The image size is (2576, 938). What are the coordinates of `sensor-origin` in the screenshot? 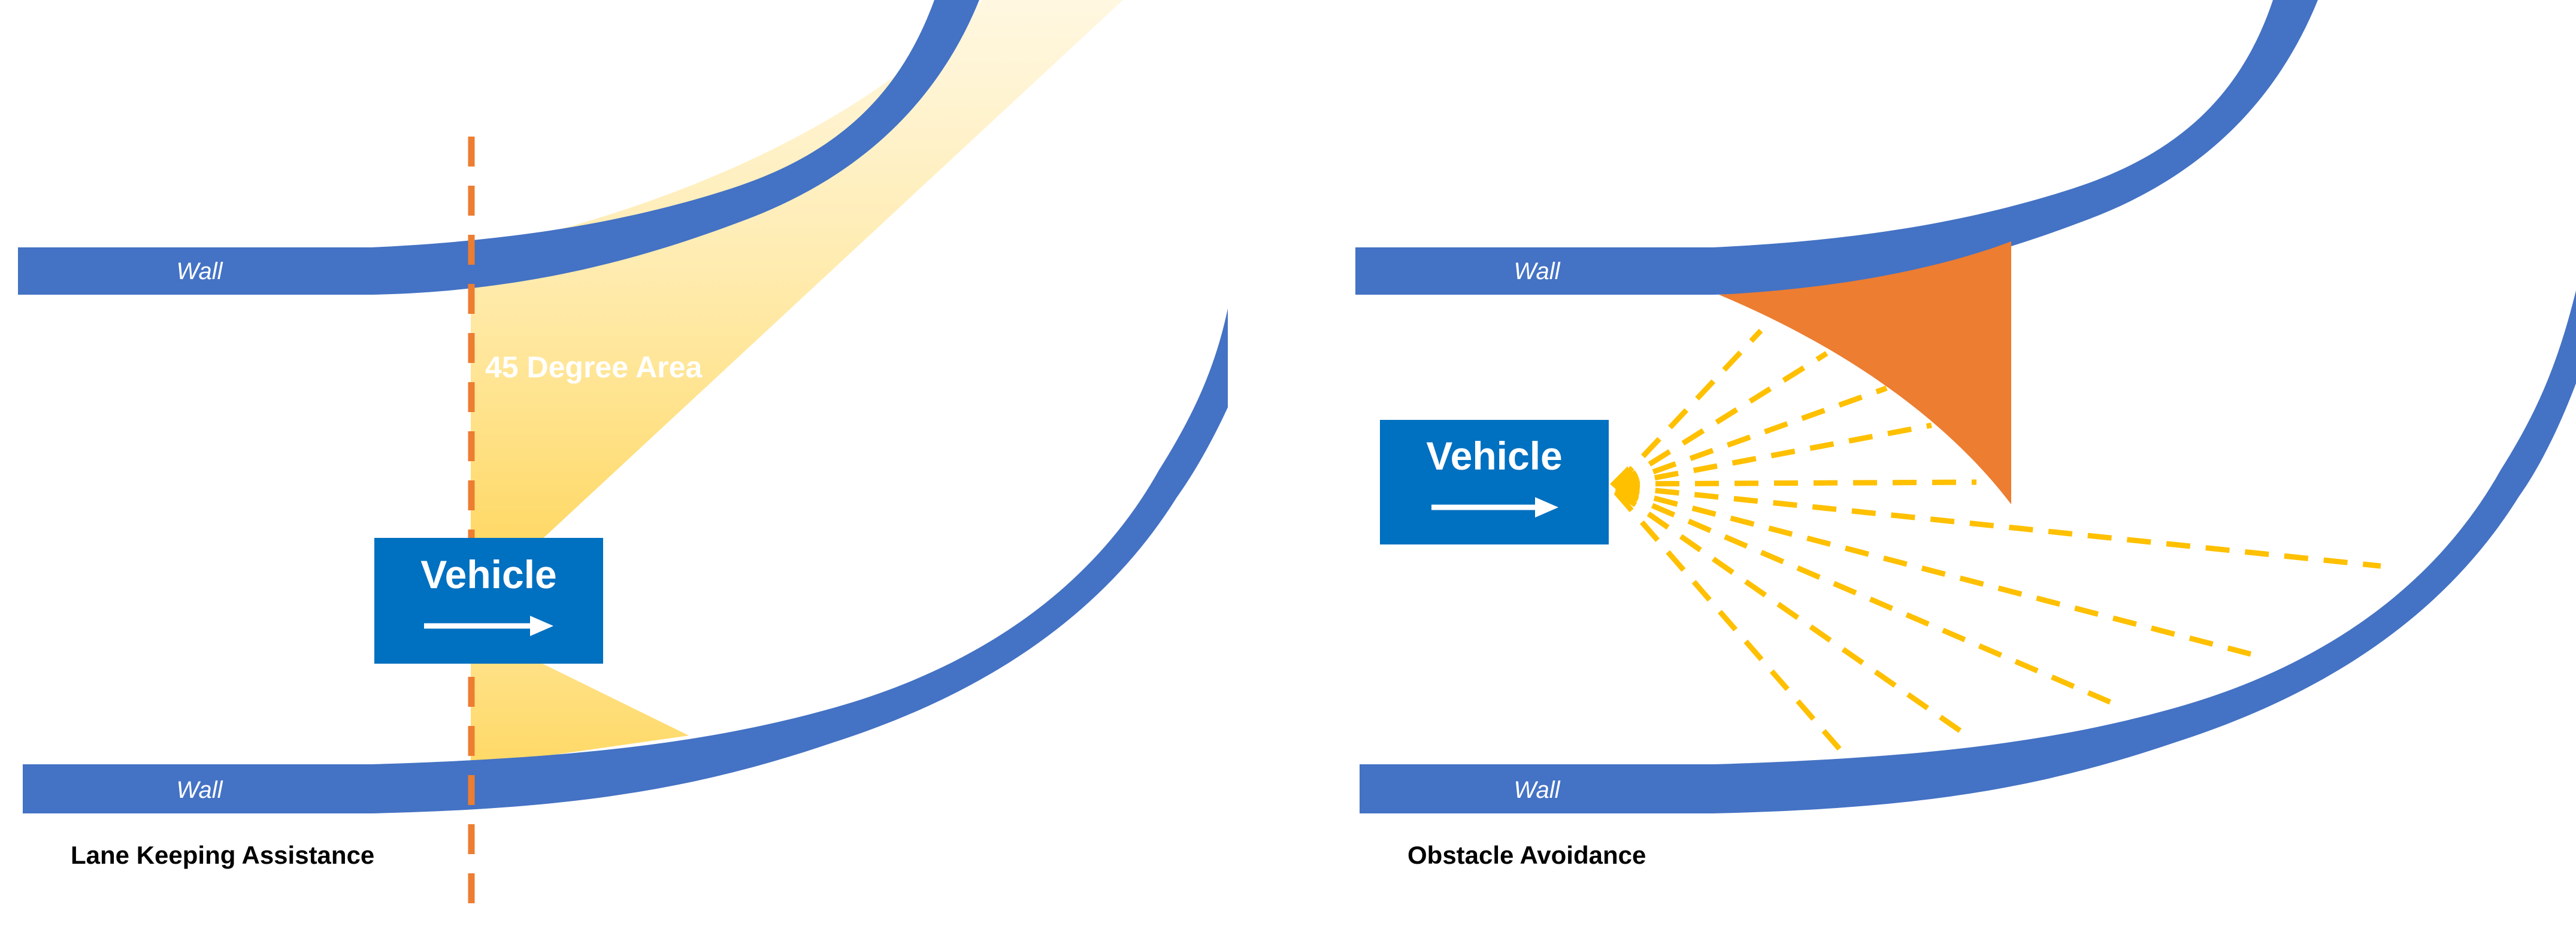 It's located at (1620, 484).